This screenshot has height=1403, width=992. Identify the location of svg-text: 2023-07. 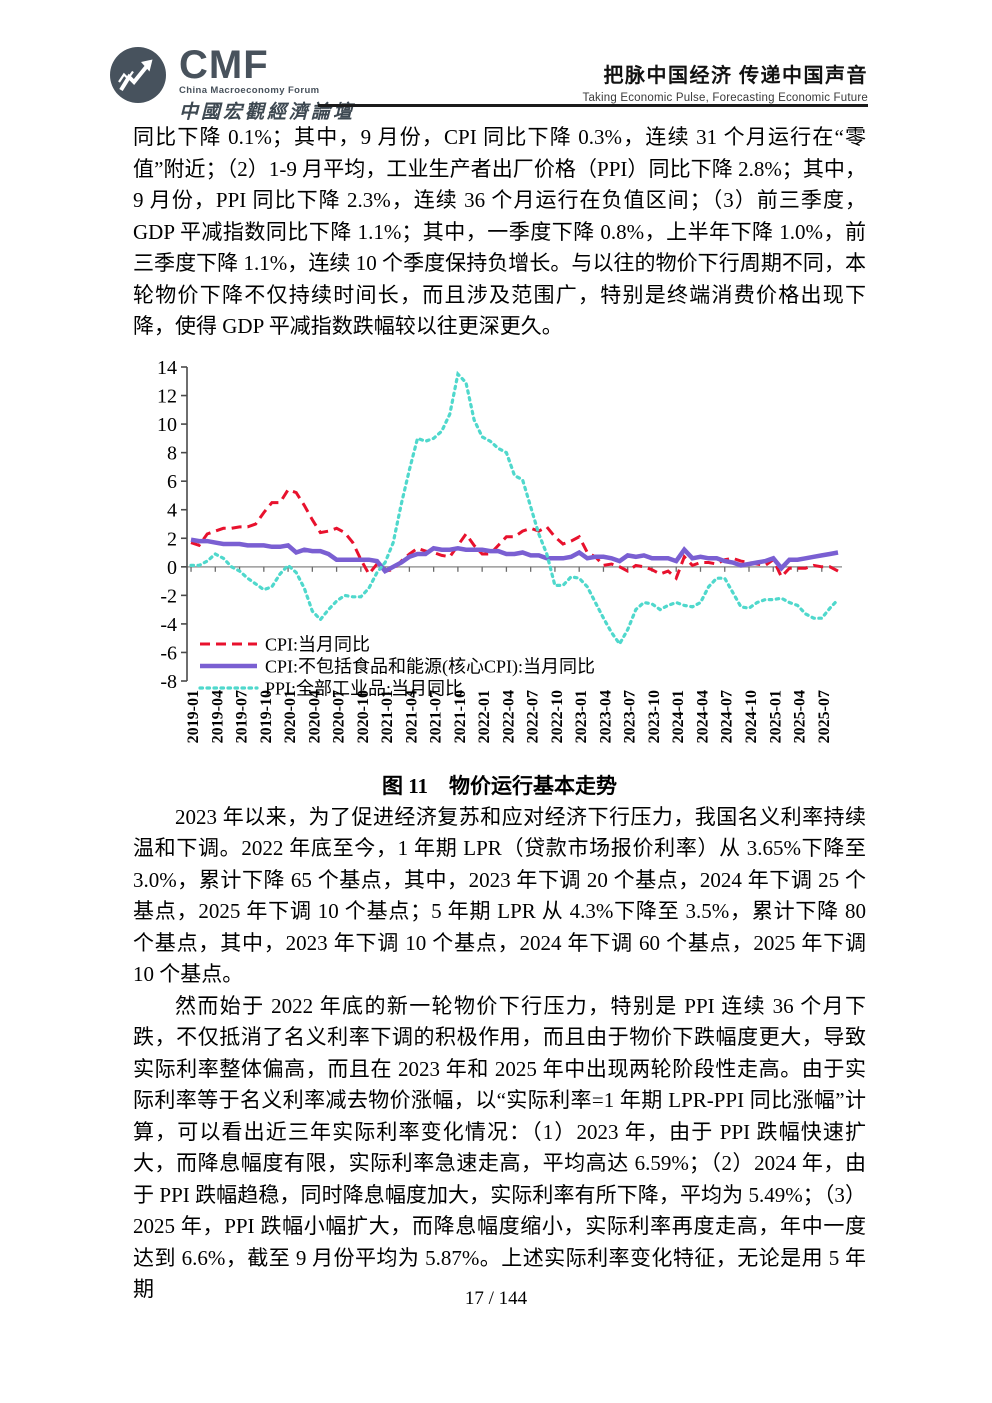
(630, 716).